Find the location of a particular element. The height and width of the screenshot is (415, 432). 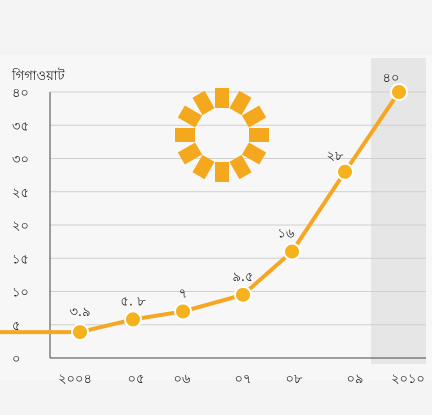

y-tick-label: ২০ is located at coordinates (20, 226).